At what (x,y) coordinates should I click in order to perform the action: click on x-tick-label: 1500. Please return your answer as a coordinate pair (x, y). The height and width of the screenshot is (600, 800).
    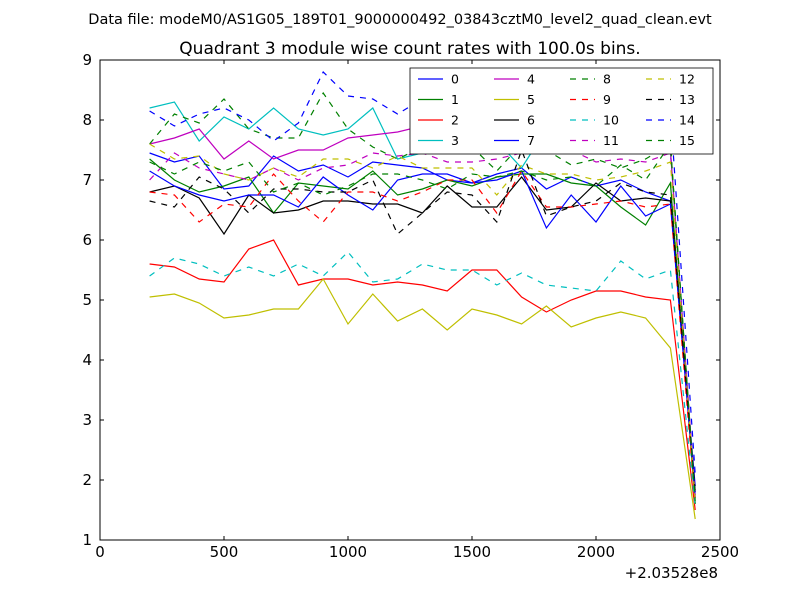
    Looking at the image, I should click on (472, 552).